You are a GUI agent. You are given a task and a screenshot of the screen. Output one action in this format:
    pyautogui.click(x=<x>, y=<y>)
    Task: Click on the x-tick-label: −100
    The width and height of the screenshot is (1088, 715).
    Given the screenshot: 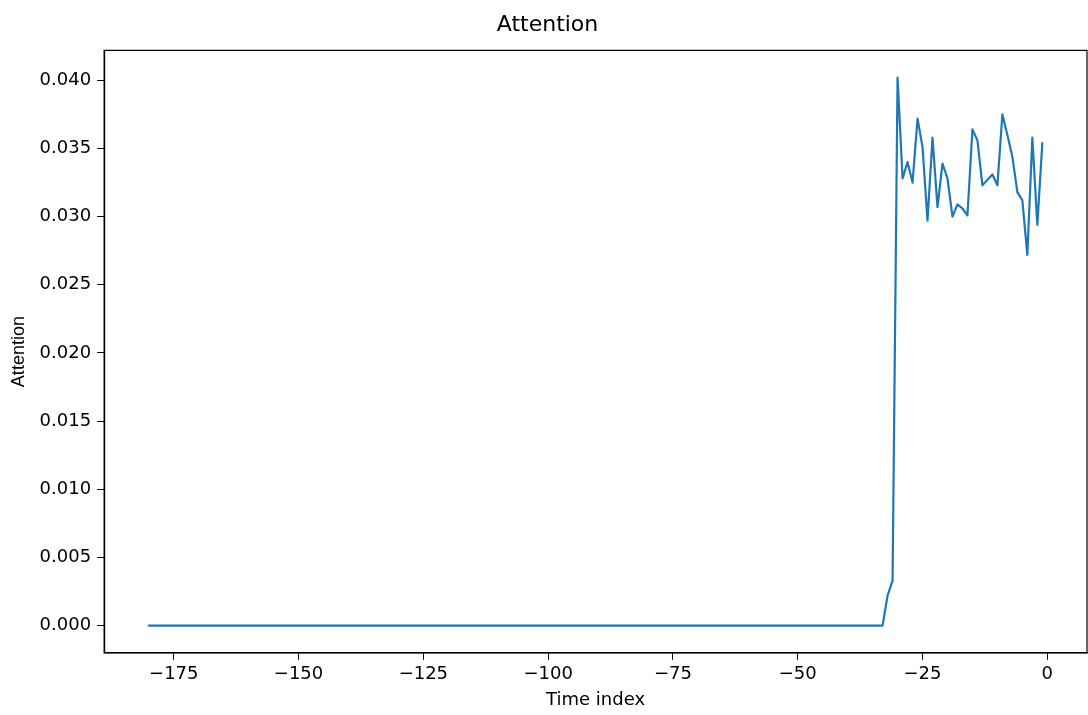 What is the action you would take?
    pyautogui.click(x=548, y=673)
    